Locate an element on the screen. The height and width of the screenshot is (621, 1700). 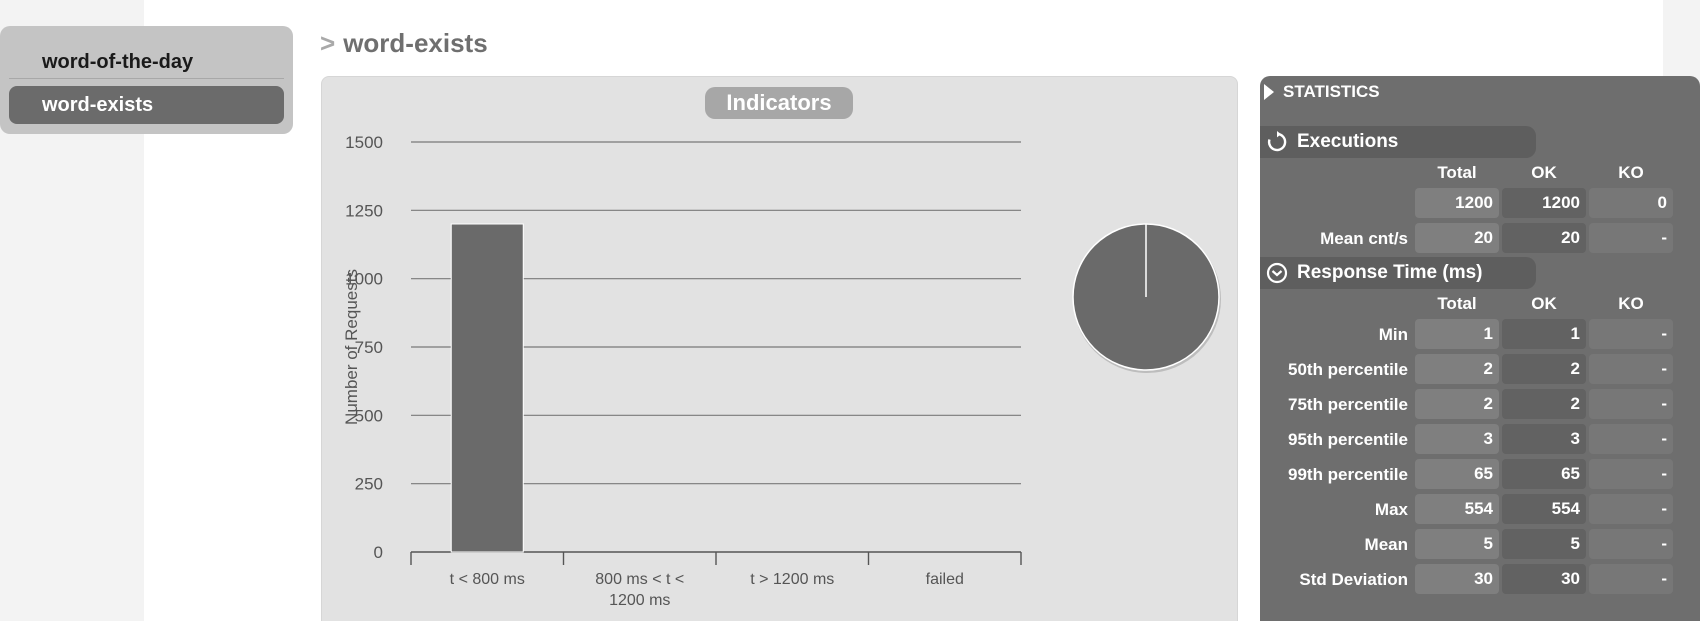
cell-ok: 5 is located at coordinates (1544, 544).